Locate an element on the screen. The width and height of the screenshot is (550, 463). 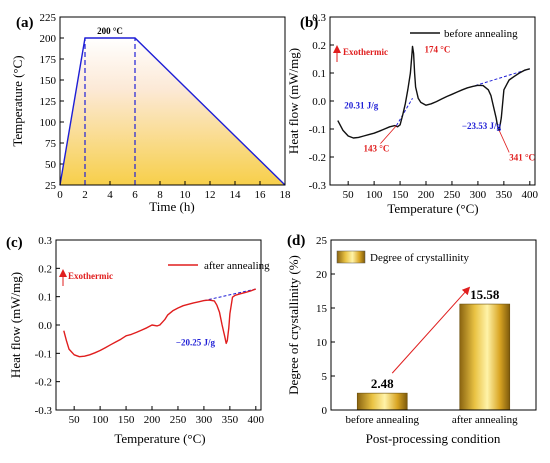
panel-a-ytick-label-5: 150 is located at coordinates (48, 81).